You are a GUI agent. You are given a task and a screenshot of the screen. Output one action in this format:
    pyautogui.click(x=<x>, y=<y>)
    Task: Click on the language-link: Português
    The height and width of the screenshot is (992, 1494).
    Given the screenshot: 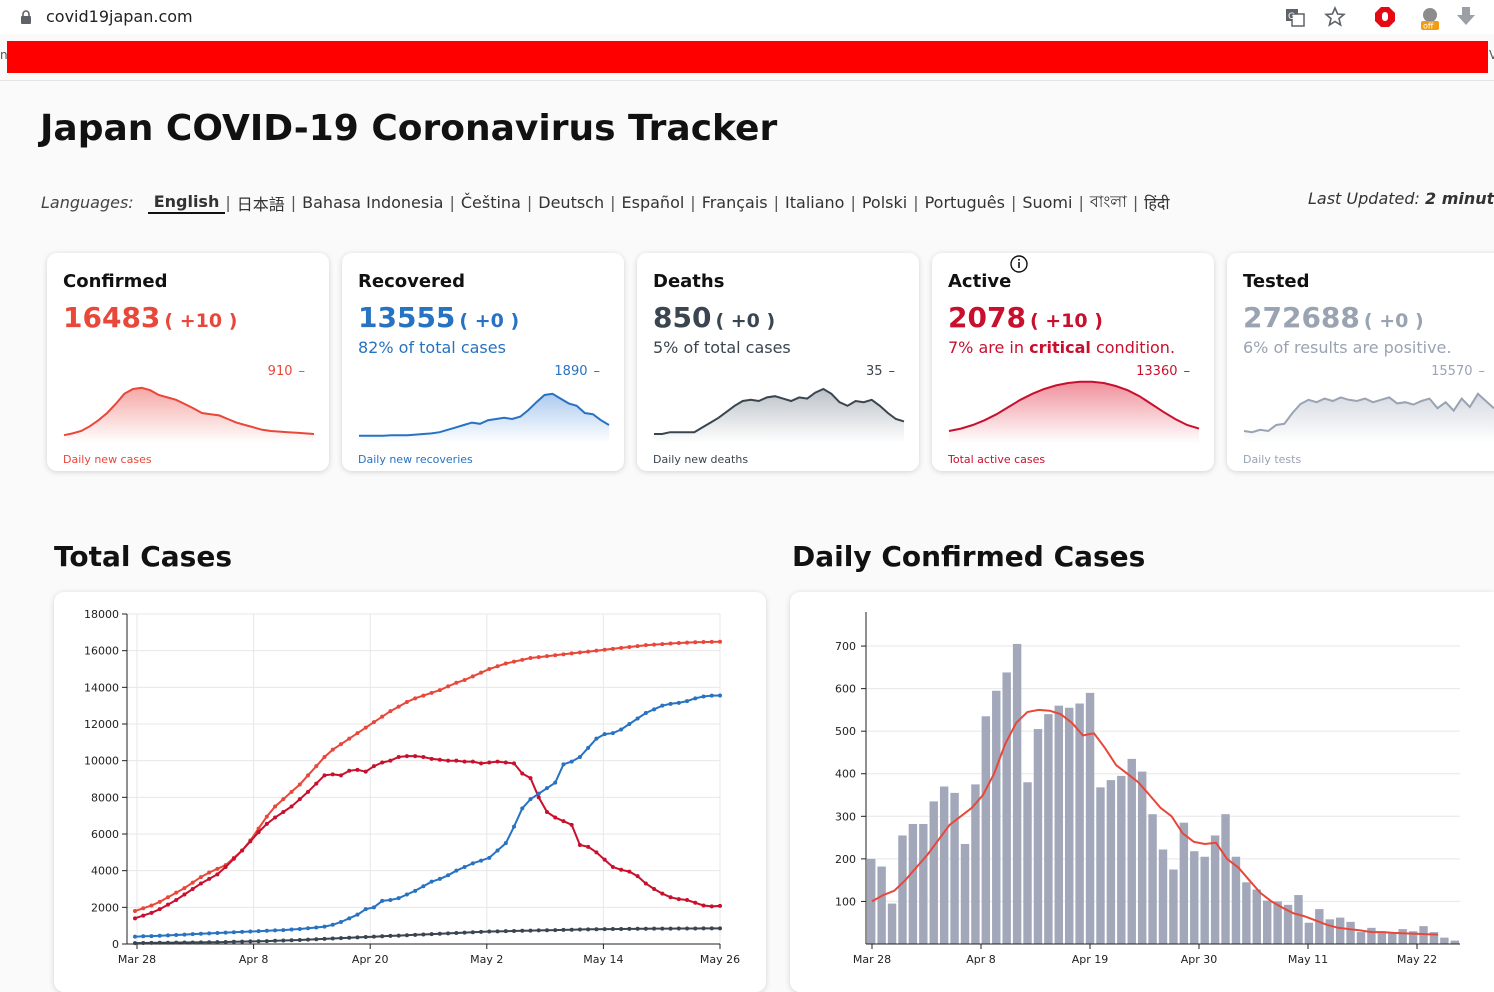 What is the action you would take?
    pyautogui.click(x=964, y=202)
    